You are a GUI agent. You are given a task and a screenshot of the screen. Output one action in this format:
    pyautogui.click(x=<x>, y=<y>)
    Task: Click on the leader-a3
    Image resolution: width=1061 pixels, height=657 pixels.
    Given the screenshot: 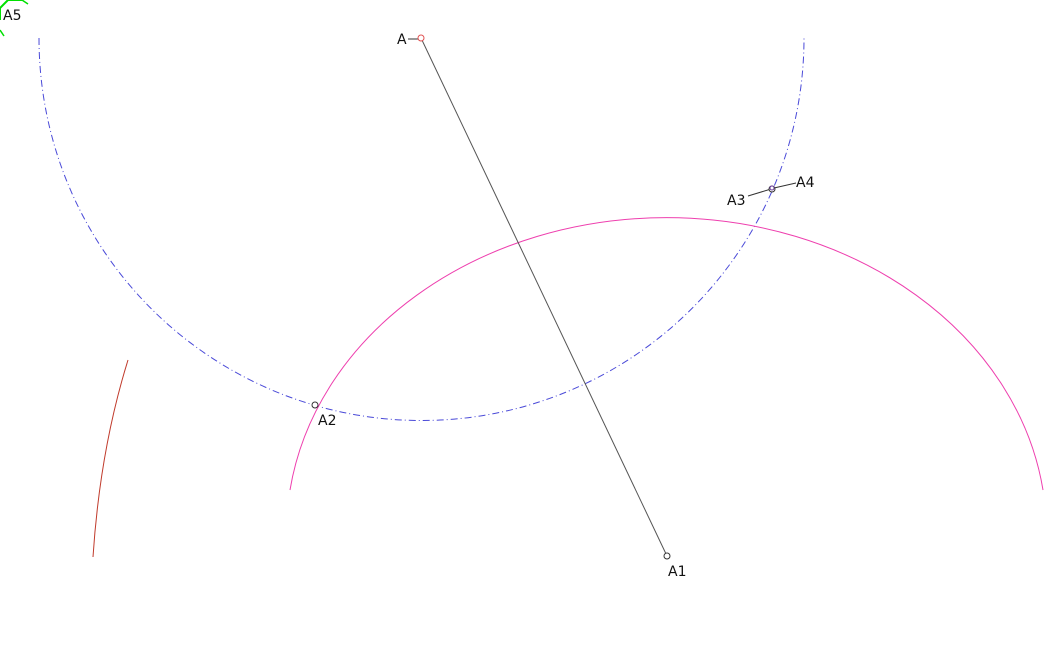 What is the action you would take?
    pyautogui.click(x=759, y=192)
    